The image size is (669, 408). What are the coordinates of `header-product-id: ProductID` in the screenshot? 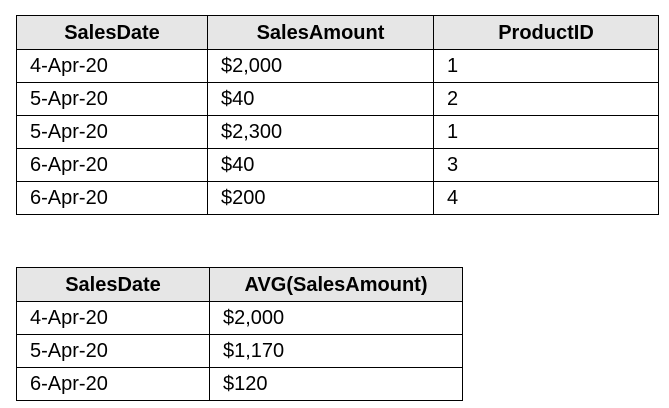 It's located at (546, 32).